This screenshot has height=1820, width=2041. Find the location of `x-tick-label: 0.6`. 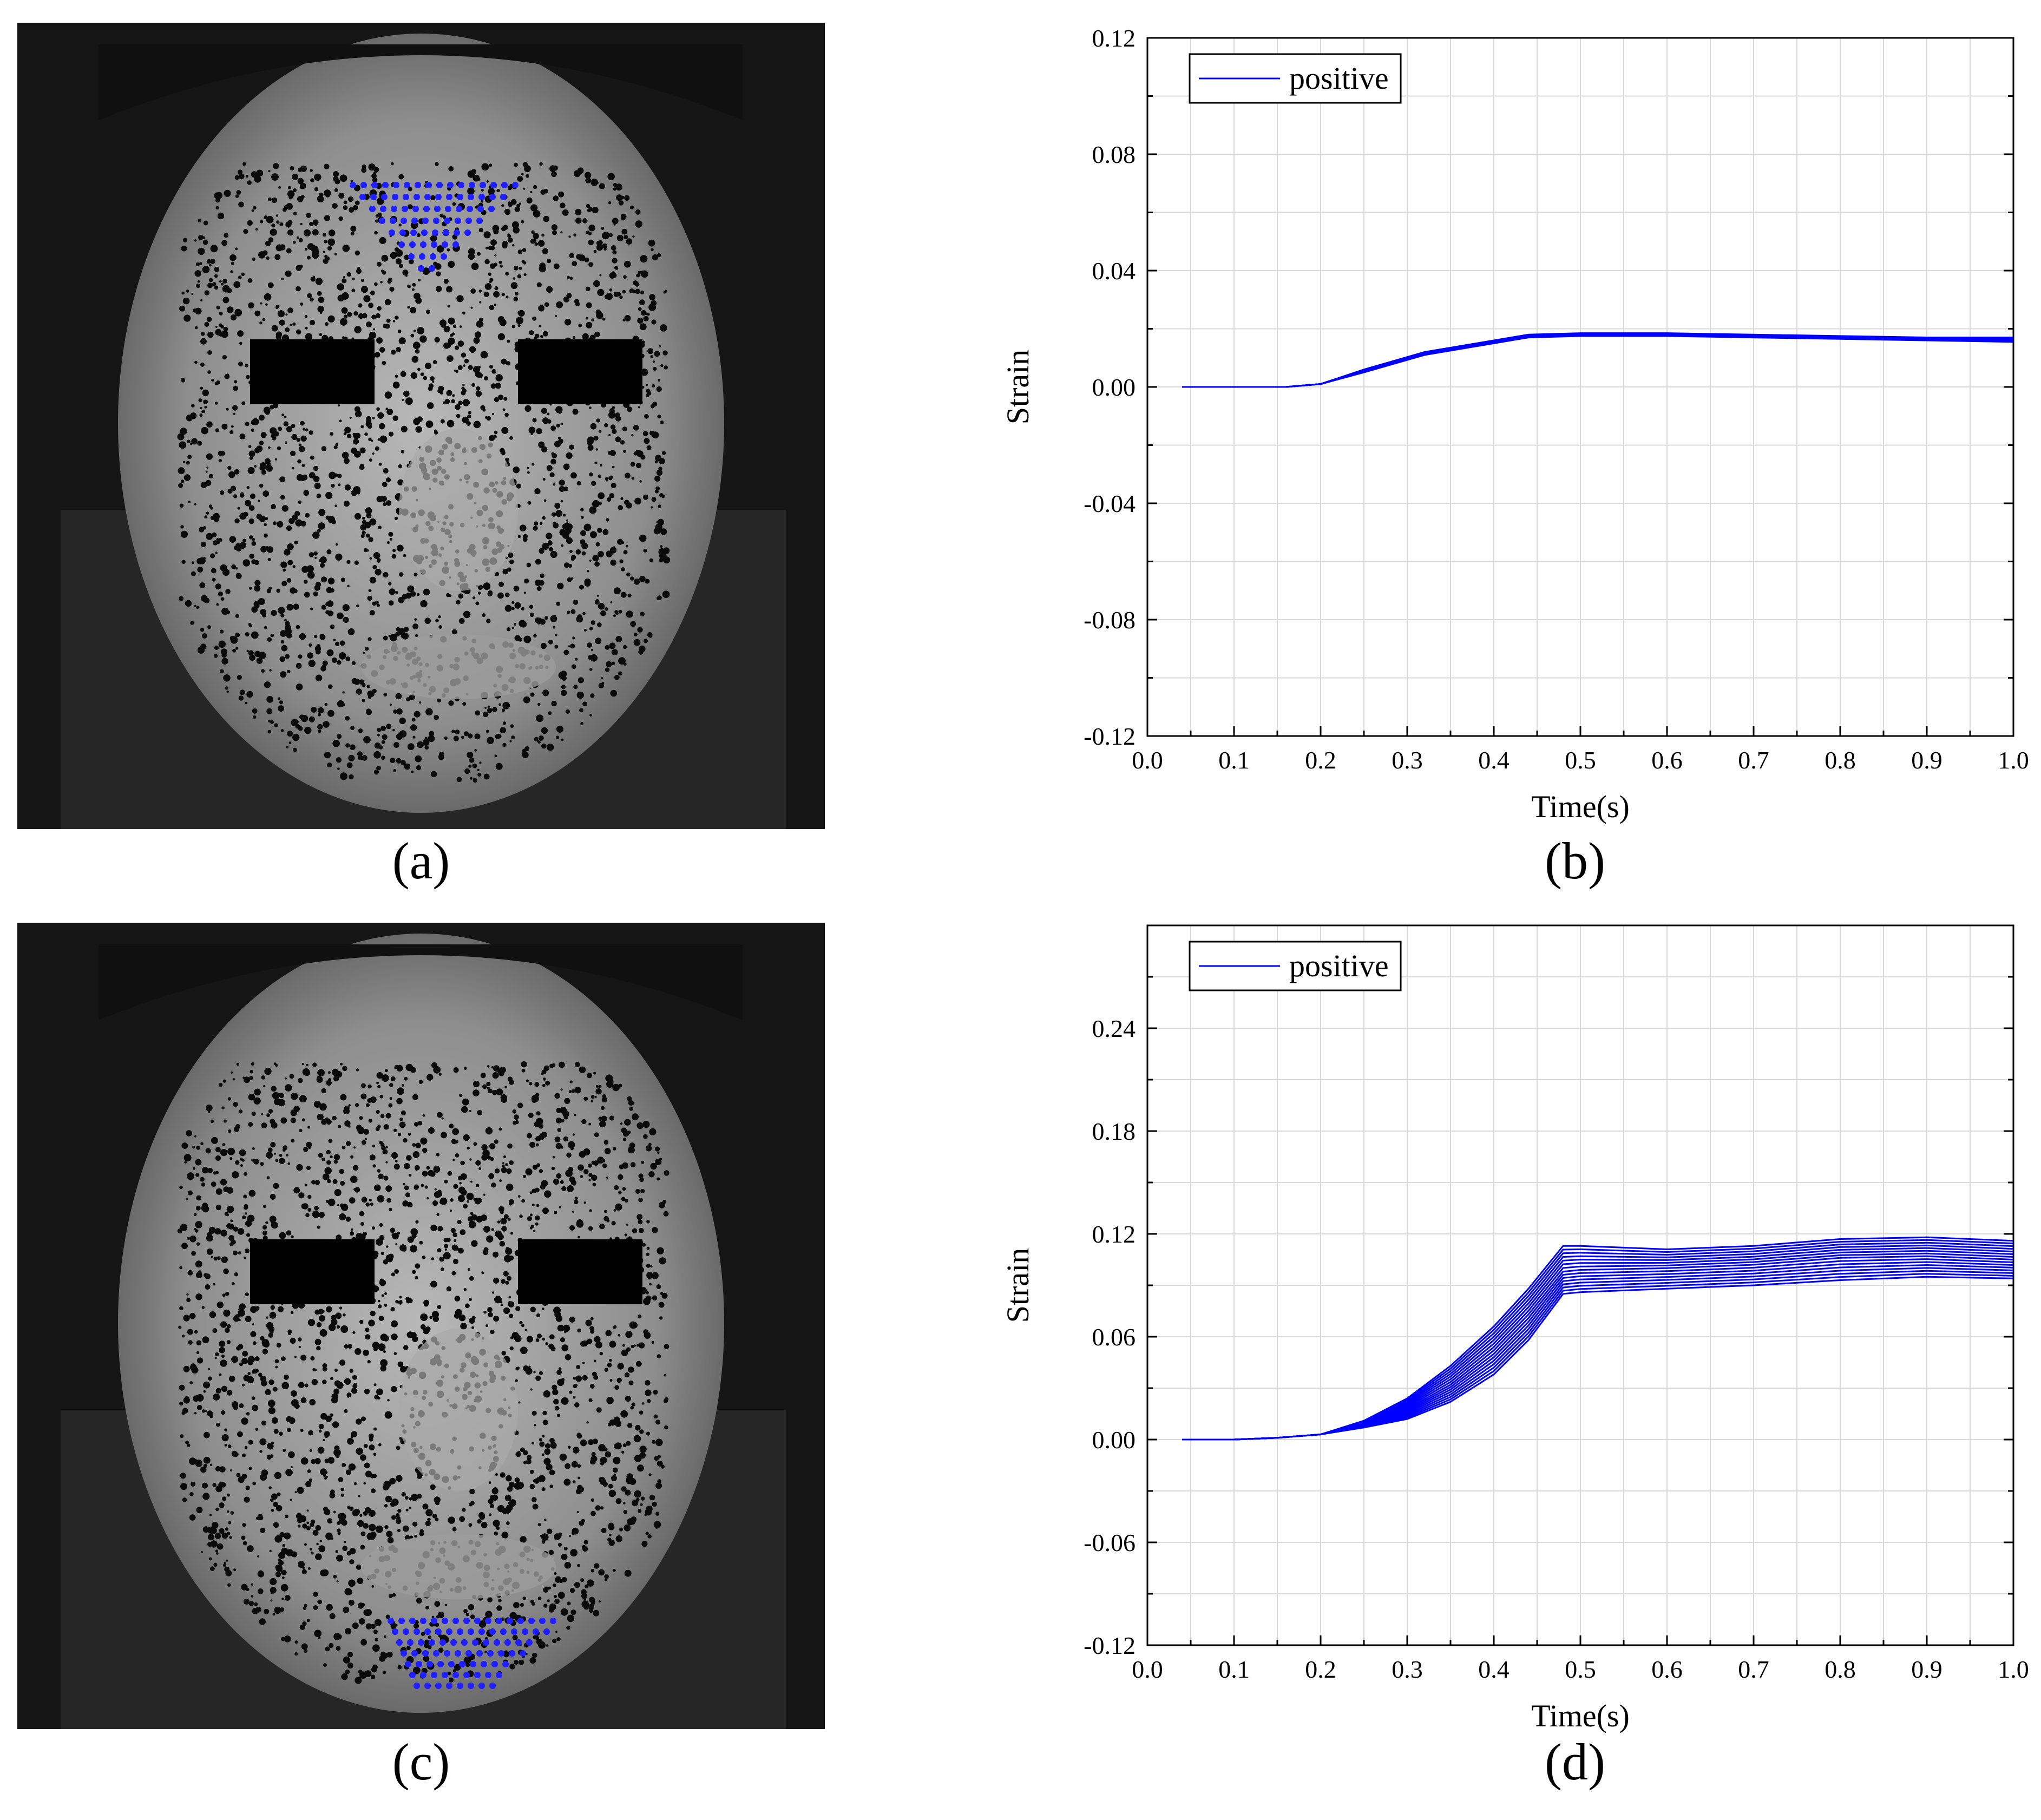

x-tick-label: 0.6 is located at coordinates (1667, 760).